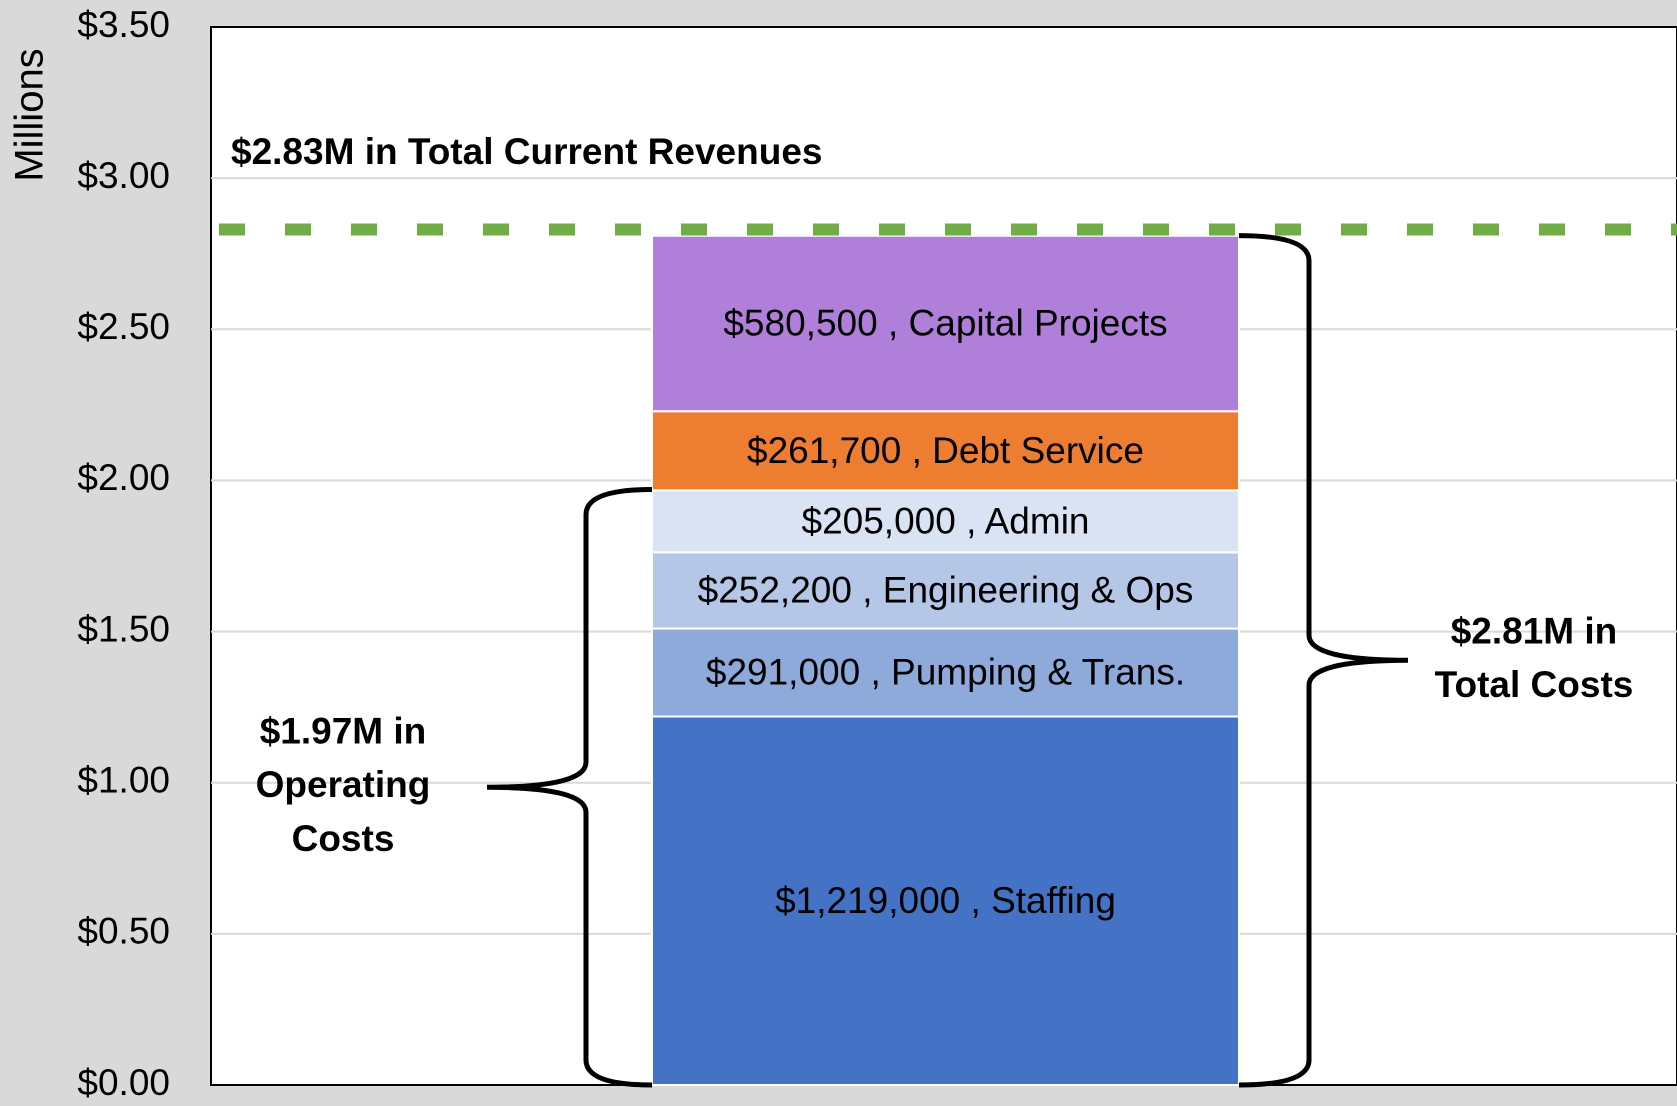  I want to click on data-label: $580,500 , Capital Projects, so click(945, 322).